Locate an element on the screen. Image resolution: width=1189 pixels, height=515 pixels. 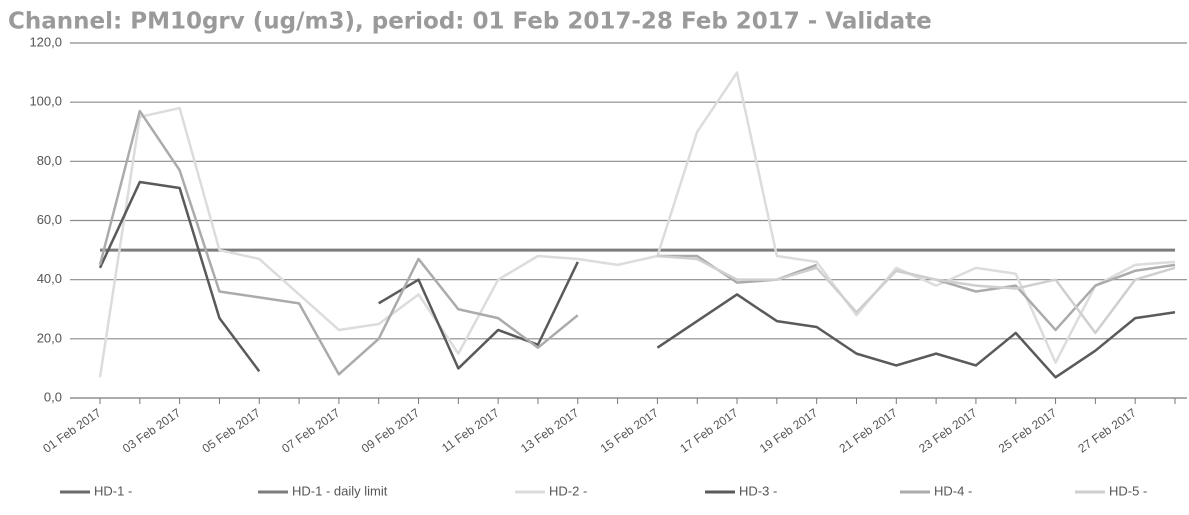
legend-label: HD-5 - is located at coordinates (1128, 490).